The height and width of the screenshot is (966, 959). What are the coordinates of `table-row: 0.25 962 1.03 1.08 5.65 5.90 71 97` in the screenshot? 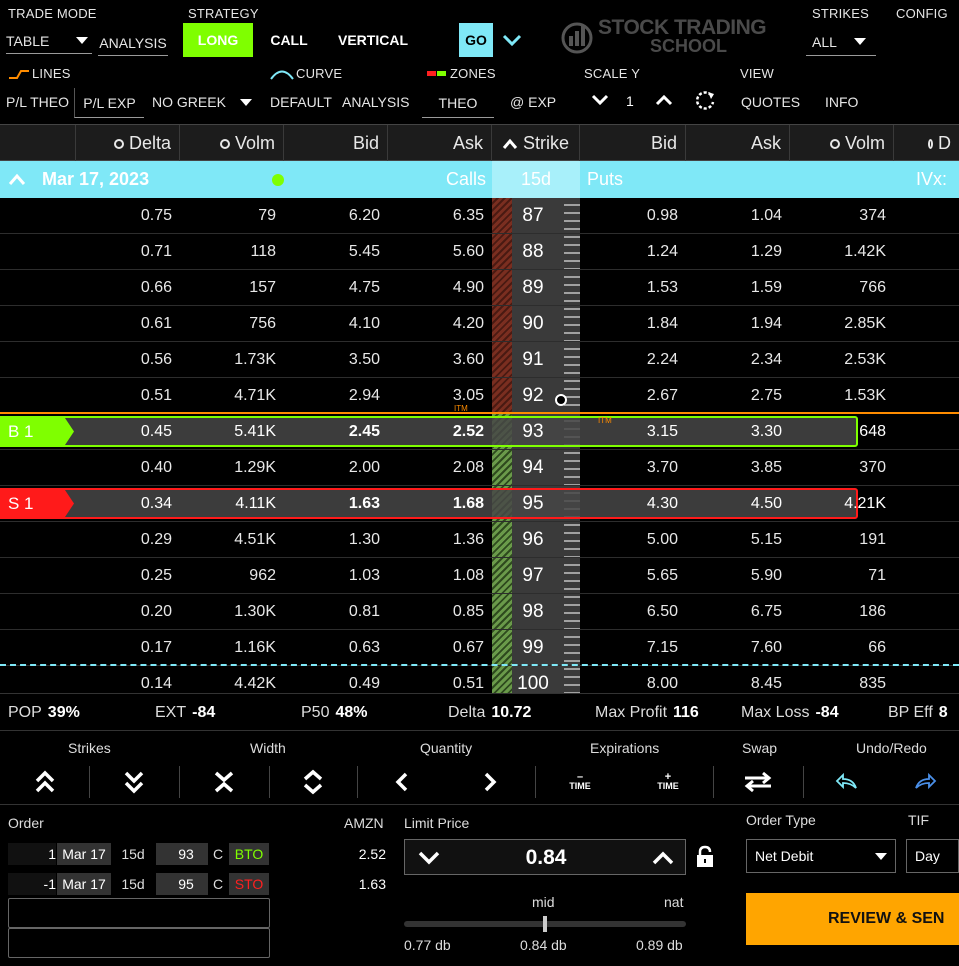 It's located at (479, 576).